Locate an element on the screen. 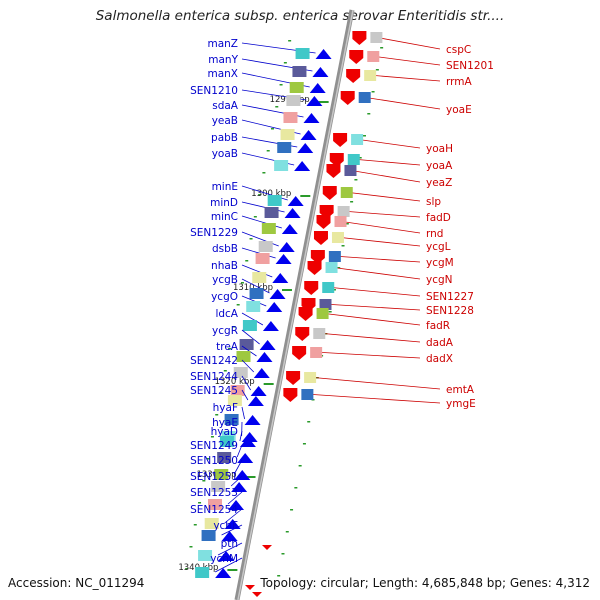 The width and height of the screenshot is (600, 600). gene-arrow-small is located at coordinates (250, 587).